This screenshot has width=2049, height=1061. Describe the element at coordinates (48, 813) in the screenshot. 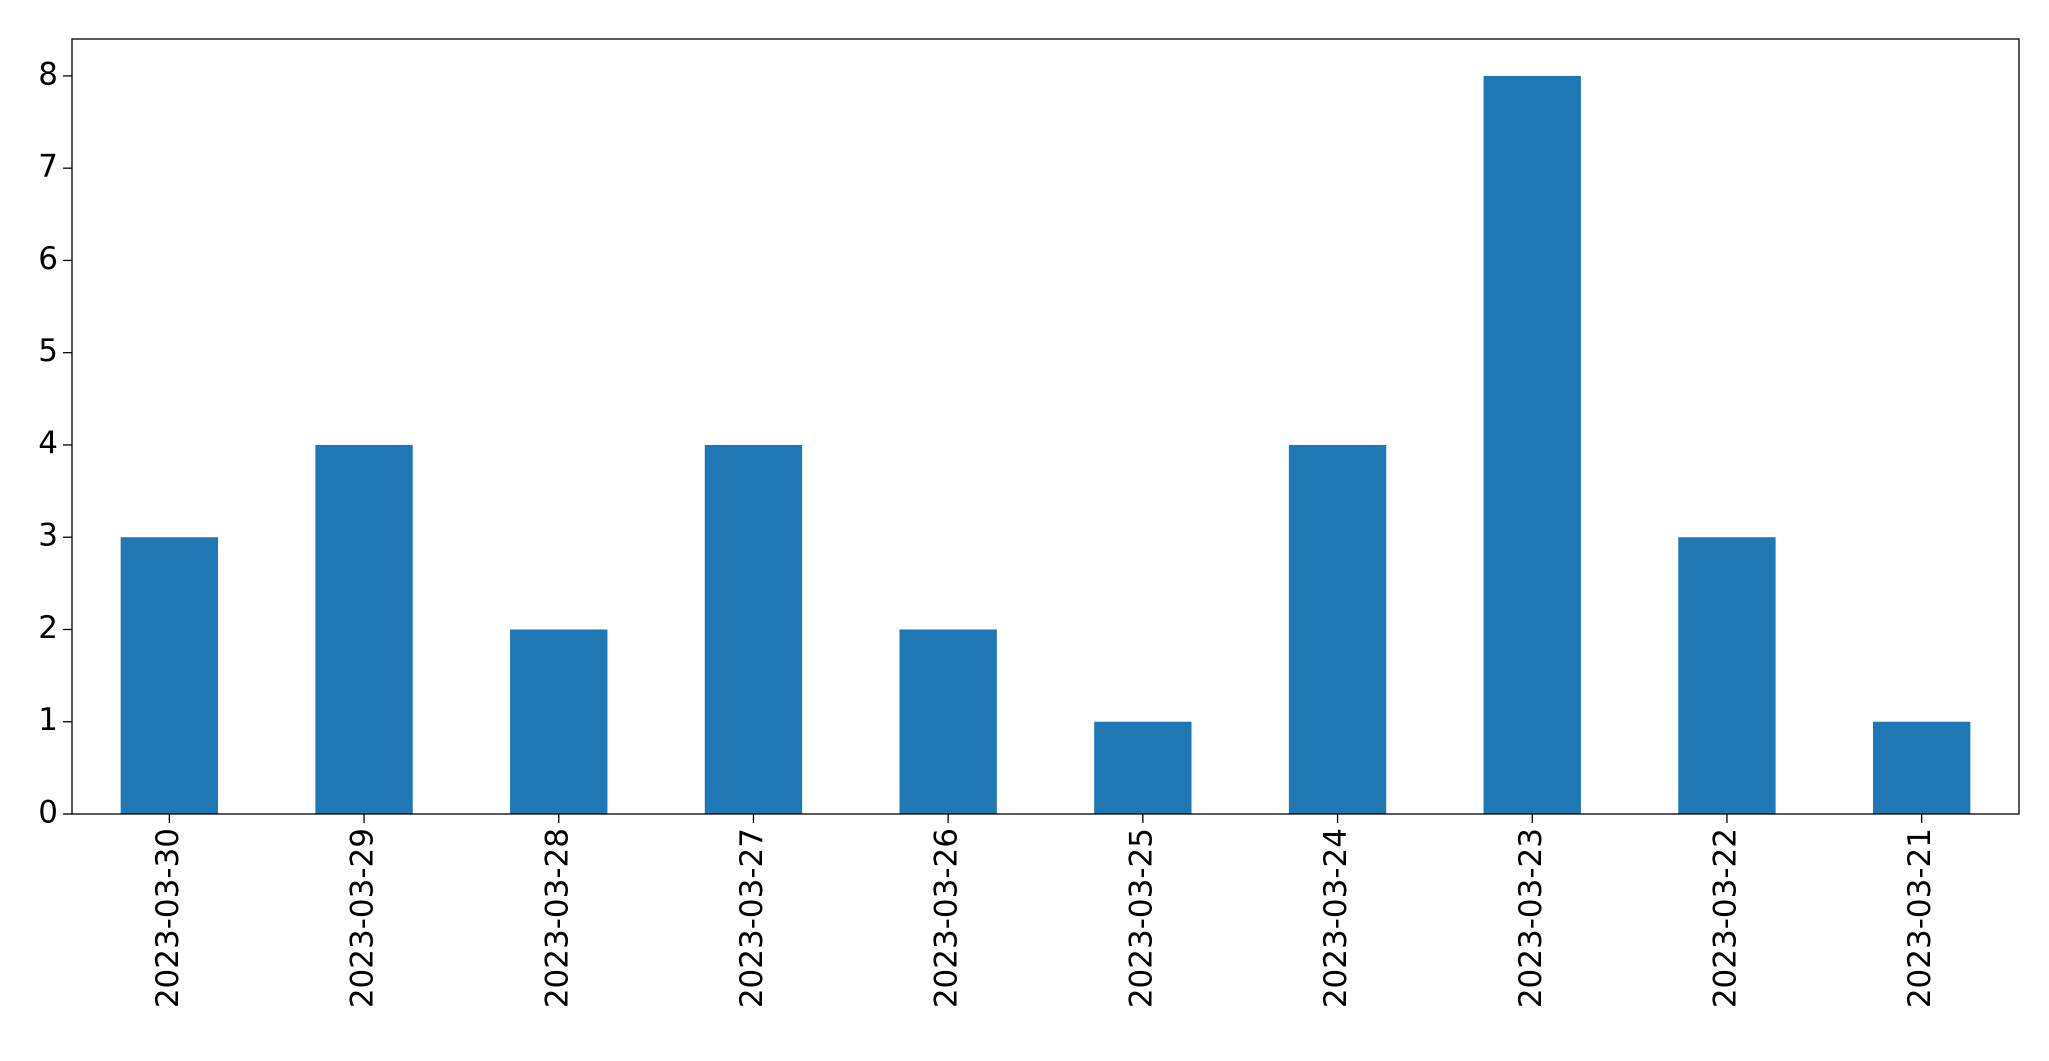

I see `y-tick-label: 0` at that location.